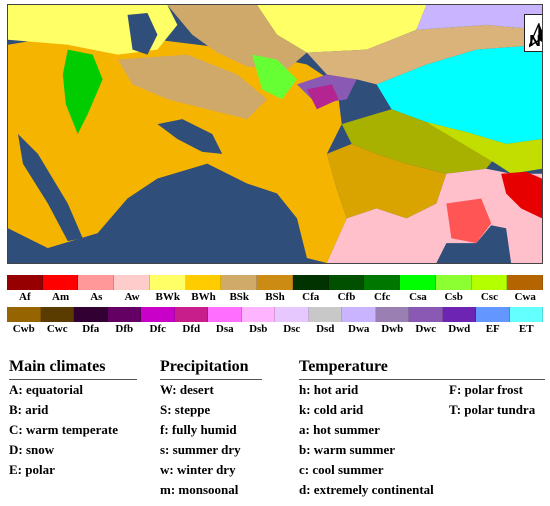 The width and height of the screenshot is (550, 506). Describe the element at coordinates (32, 449) in the screenshot. I see `key-item: D: snow` at that location.